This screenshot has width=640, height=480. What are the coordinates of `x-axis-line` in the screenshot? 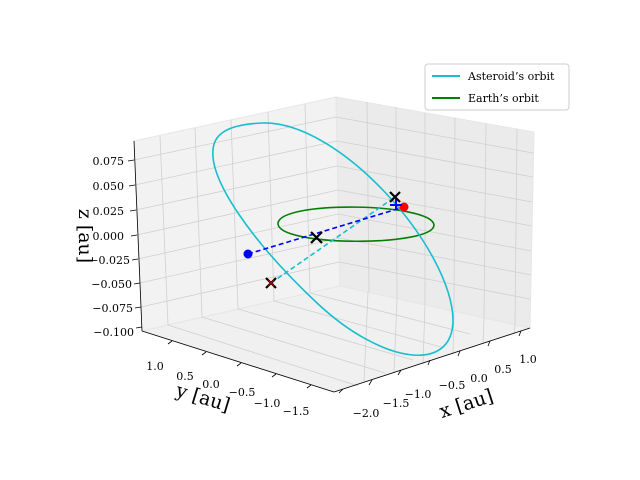 It's located at (432, 360).